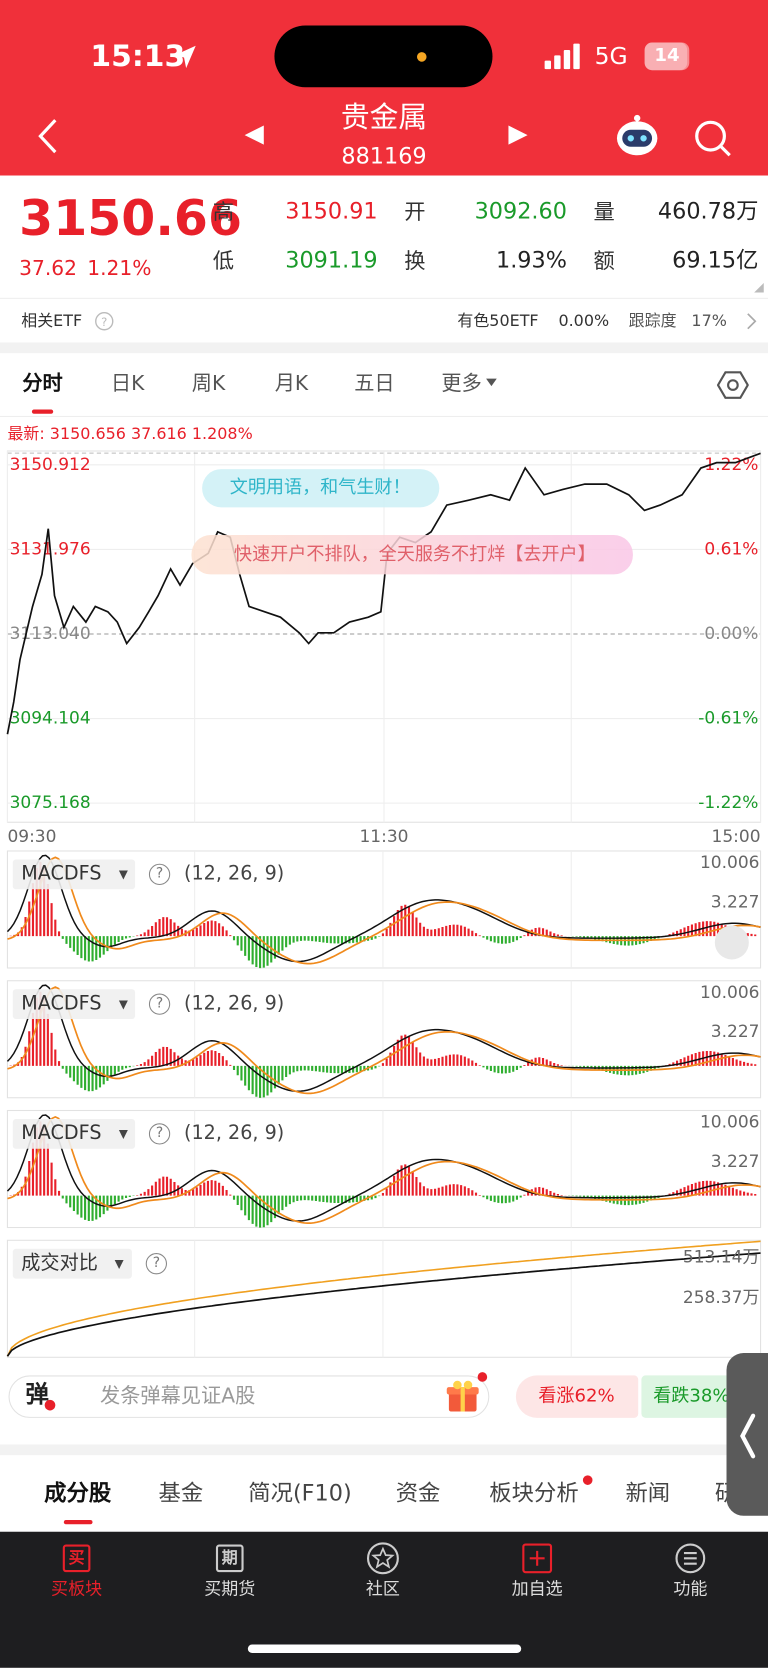 The width and height of the screenshot is (768, 1669). Describe the element at coordinates (383, 1304) in the screenshot. I see `volume-prev` at that location.